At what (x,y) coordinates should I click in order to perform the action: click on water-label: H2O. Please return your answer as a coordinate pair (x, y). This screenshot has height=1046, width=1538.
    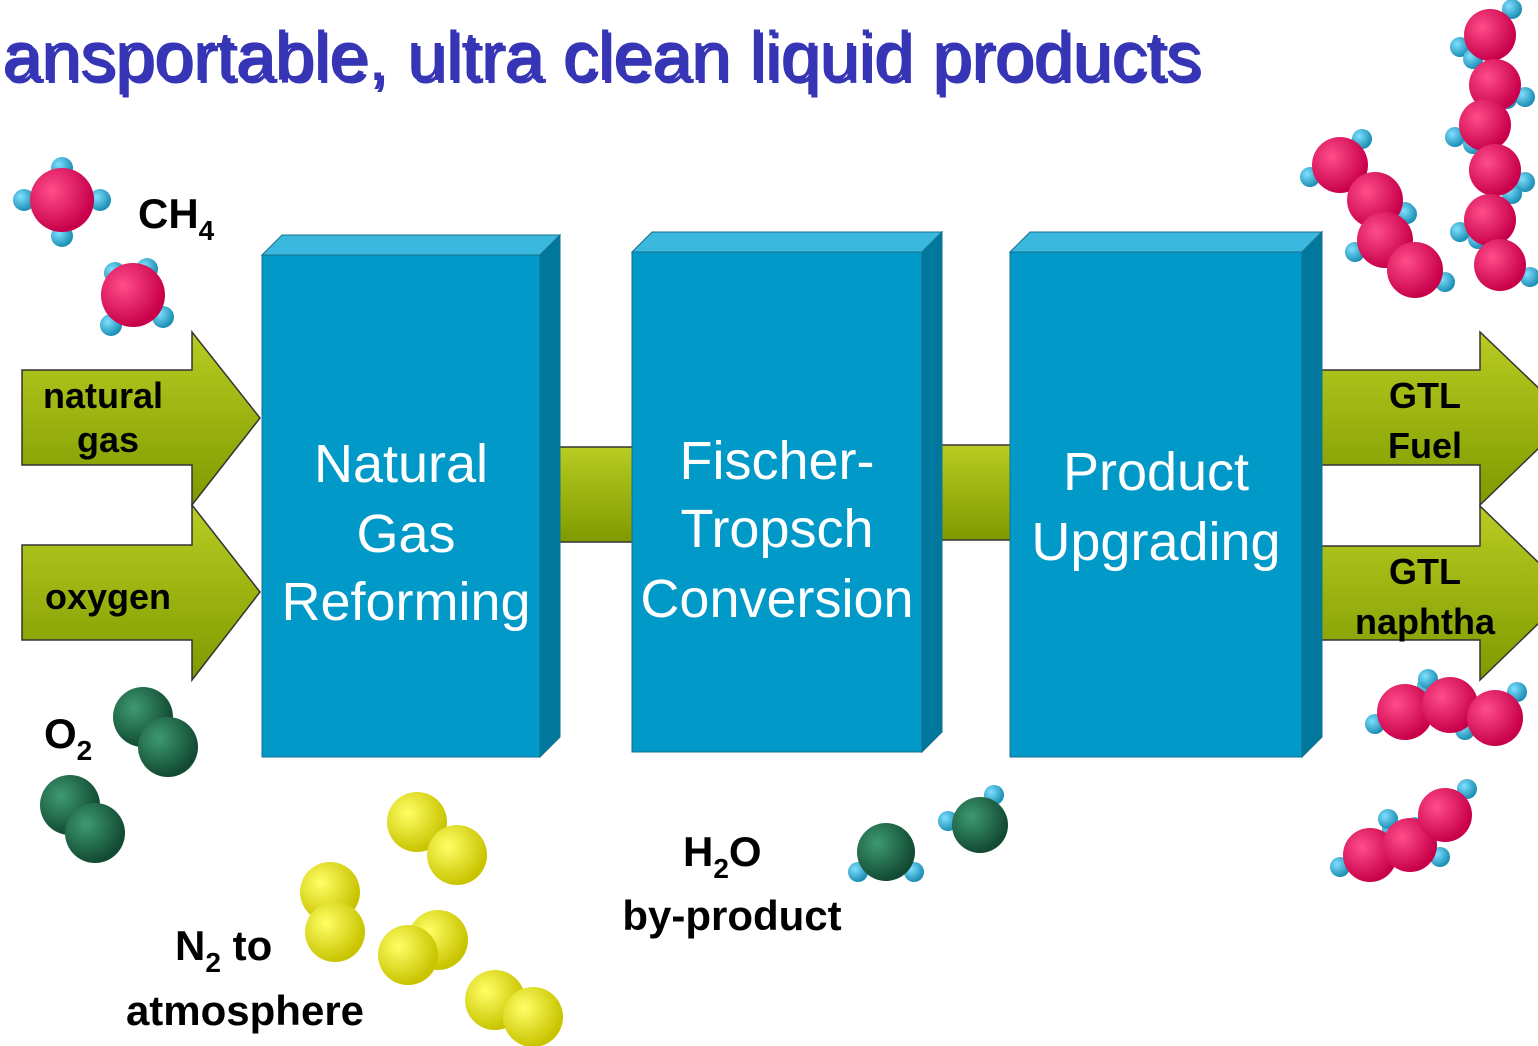
    Looking at the image, I should click on (722, 856).